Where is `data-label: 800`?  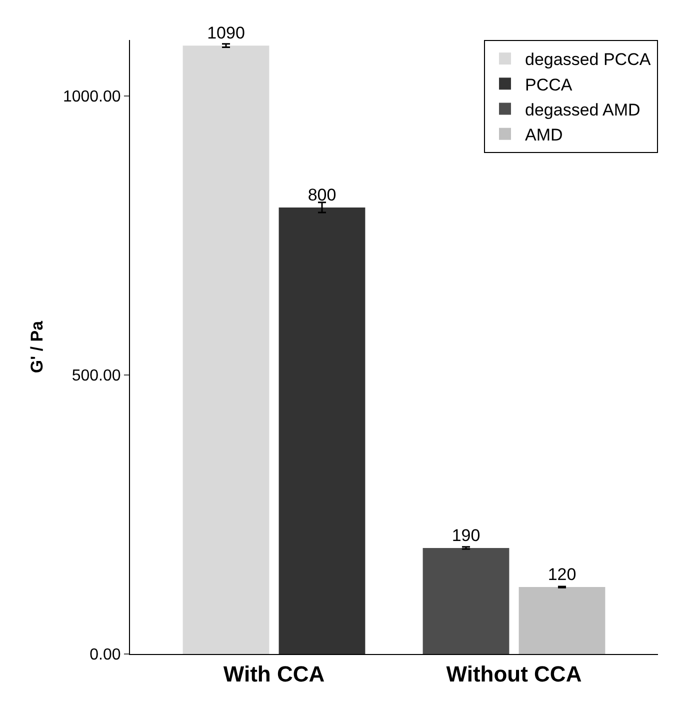 data-label: 800 is located at coordinates (322, 194).